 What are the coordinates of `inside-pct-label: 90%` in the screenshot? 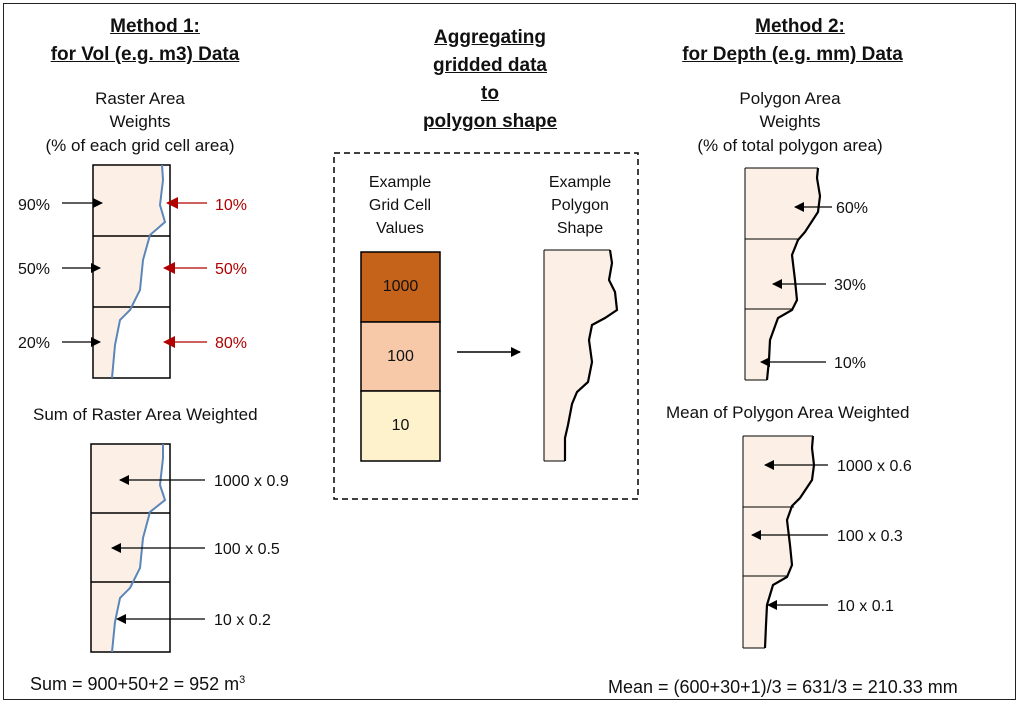 It's located at (34, 205).